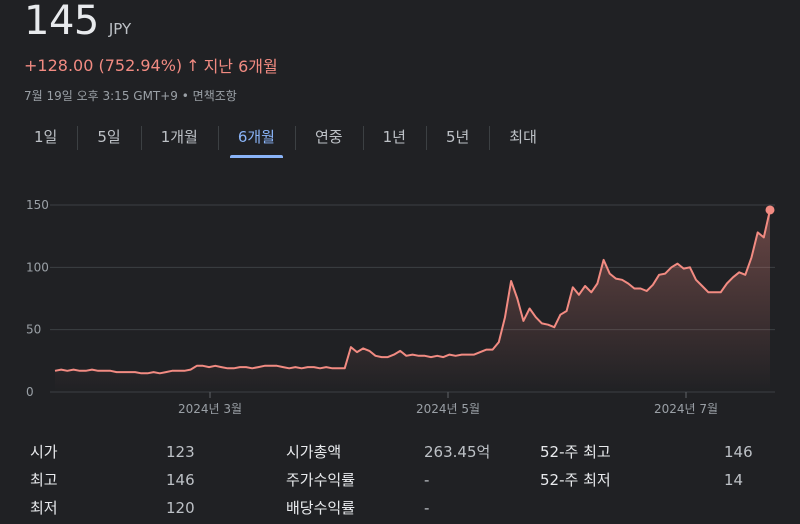 Image resolution: width=800 pixels, height=524 pixels. I want to click on arrow-up-icon: ↑, so click(193, 65).